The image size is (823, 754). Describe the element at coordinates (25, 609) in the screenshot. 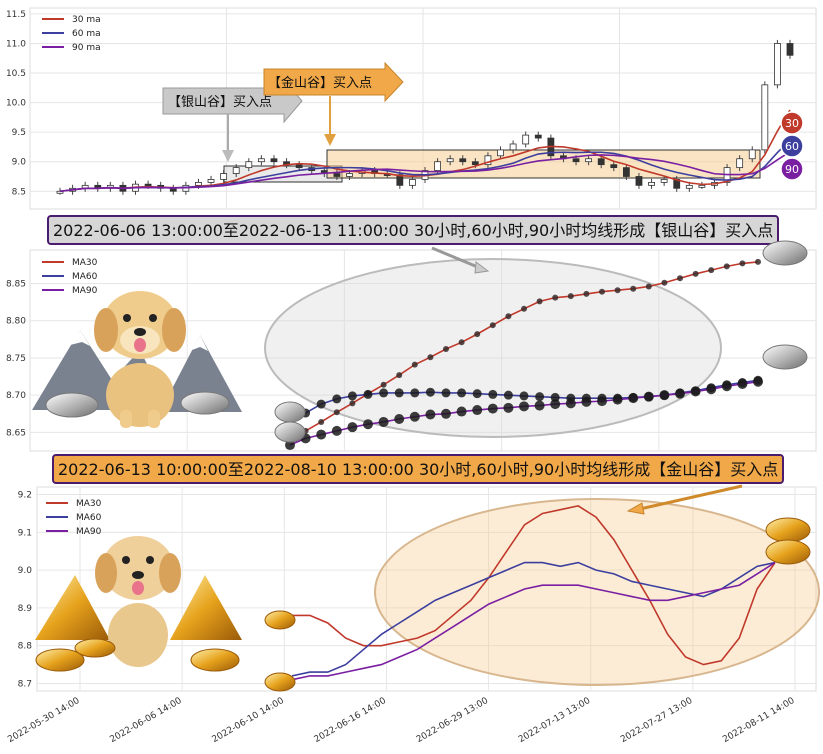

I see `gold-y-tick: 8.9` at that location.